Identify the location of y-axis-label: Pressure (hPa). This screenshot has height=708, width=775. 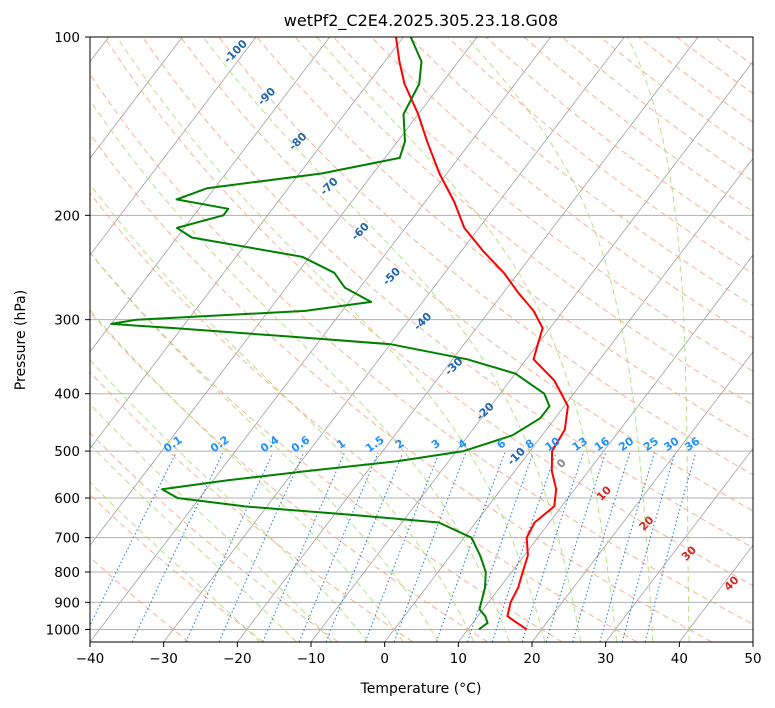
(21, 340).